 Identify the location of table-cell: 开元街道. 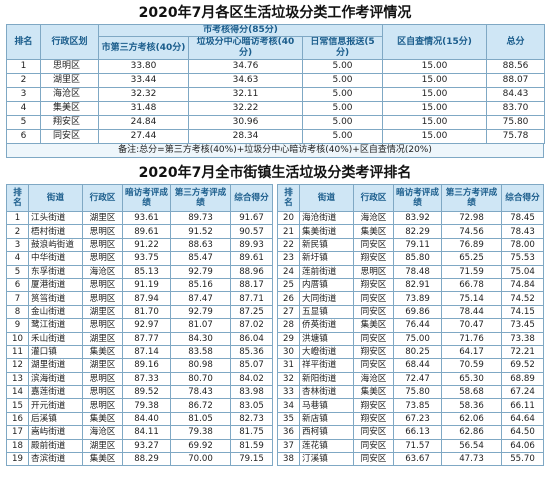
(55, 405).